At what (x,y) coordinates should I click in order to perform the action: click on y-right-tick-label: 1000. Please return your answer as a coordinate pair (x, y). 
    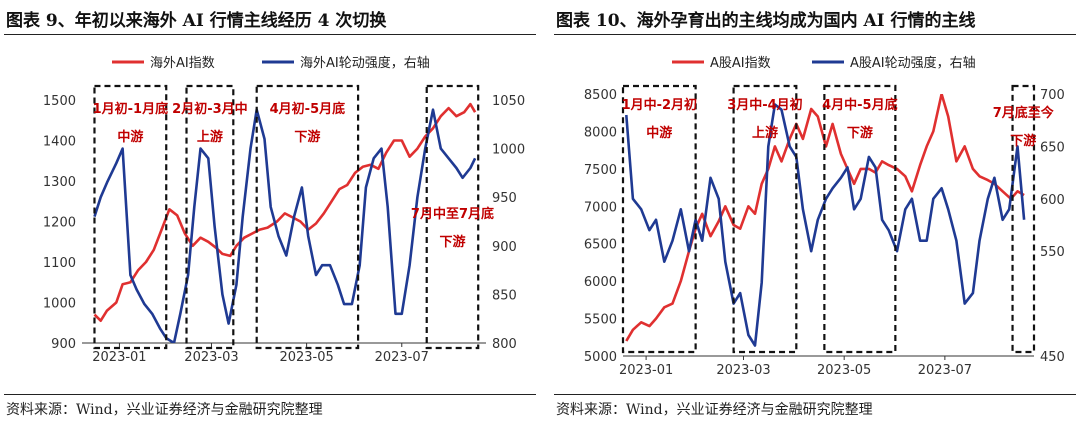
    Looking at the image, I should click on (508, 150).